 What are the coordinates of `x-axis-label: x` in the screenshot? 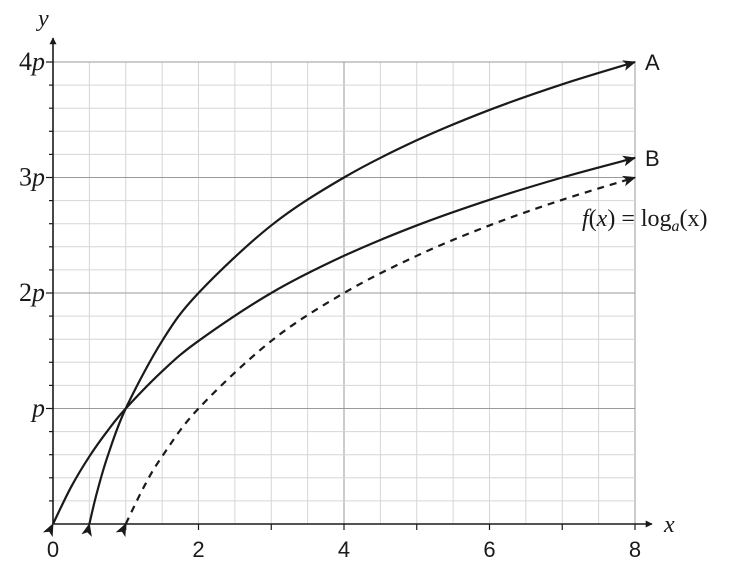 It's located at (669, 525).